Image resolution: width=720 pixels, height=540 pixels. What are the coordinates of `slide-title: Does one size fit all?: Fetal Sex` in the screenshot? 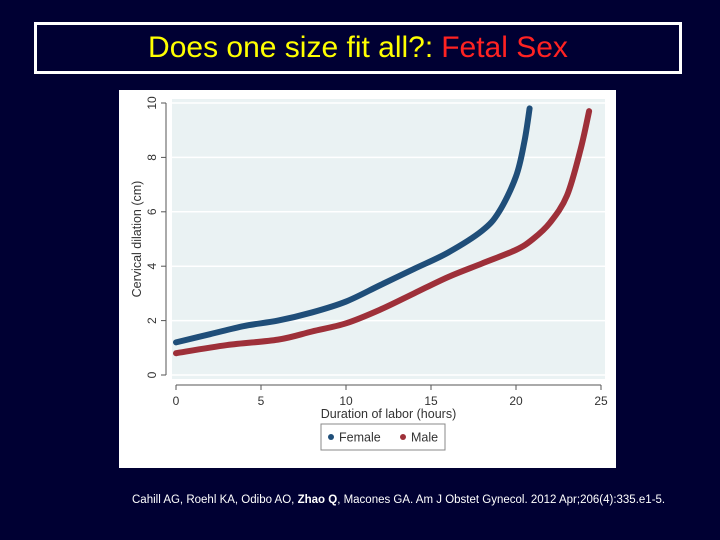 It's located at (358, 48).